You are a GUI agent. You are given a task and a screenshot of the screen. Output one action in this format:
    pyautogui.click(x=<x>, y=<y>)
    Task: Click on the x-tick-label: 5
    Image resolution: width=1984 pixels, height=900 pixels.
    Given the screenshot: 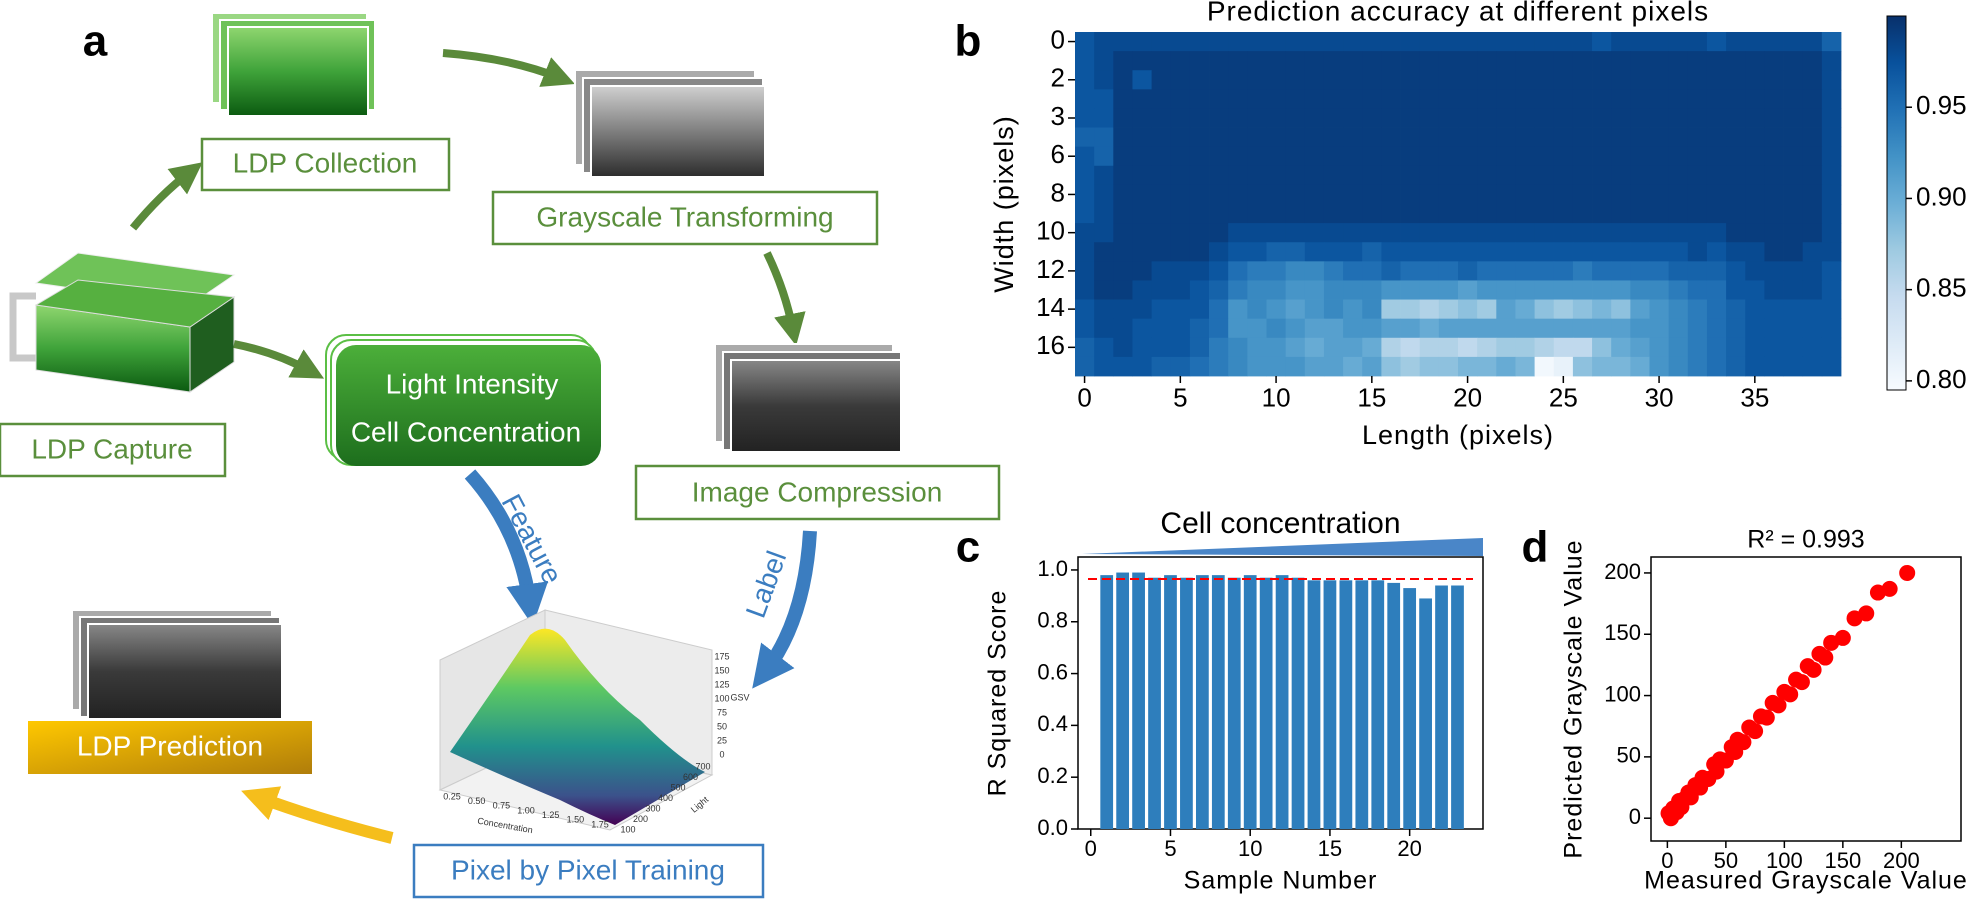 What is the action you would take?
    pyautogui.click(x=1170, y=848)
    